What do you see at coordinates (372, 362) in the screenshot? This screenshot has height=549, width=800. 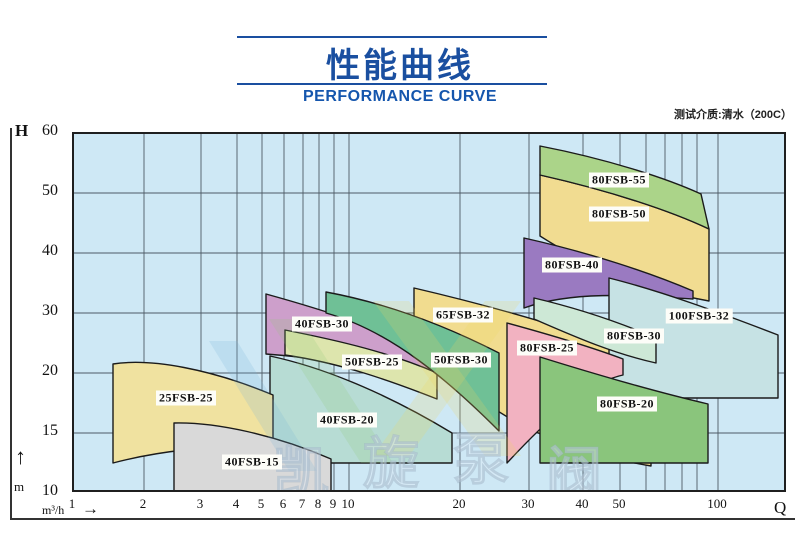 I see `region-label-50fsb-25: 50FSB-25` at bounding box center [372, 362].